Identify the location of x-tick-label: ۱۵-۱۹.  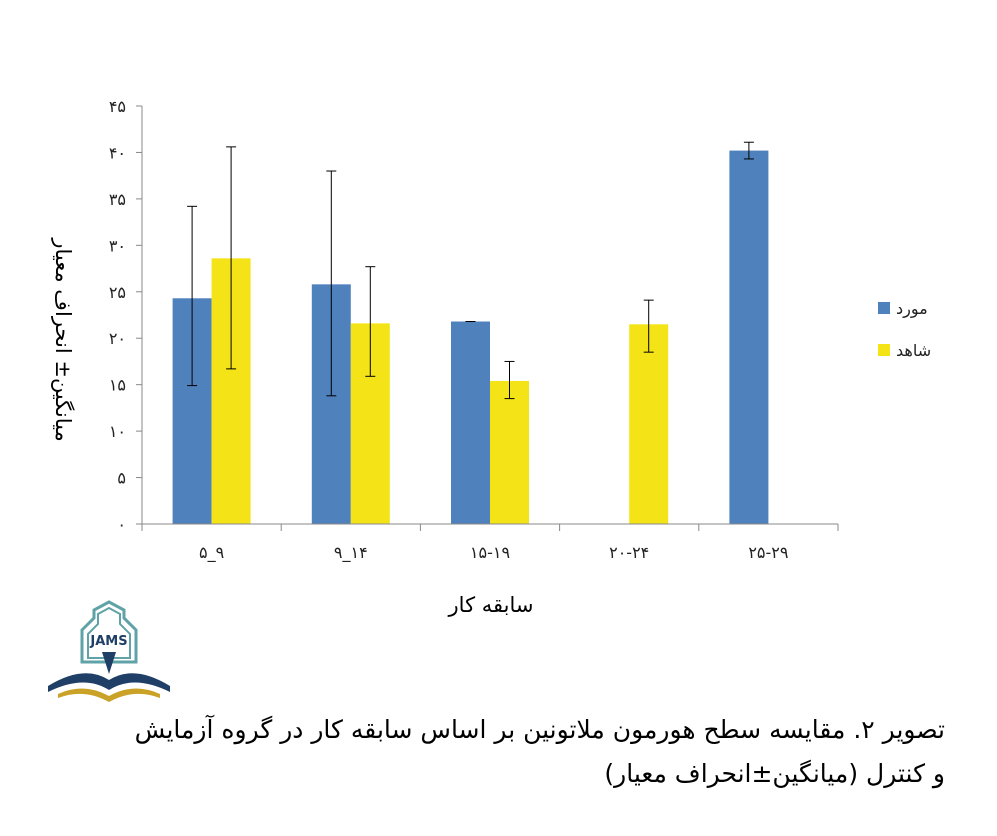
(490, 552).